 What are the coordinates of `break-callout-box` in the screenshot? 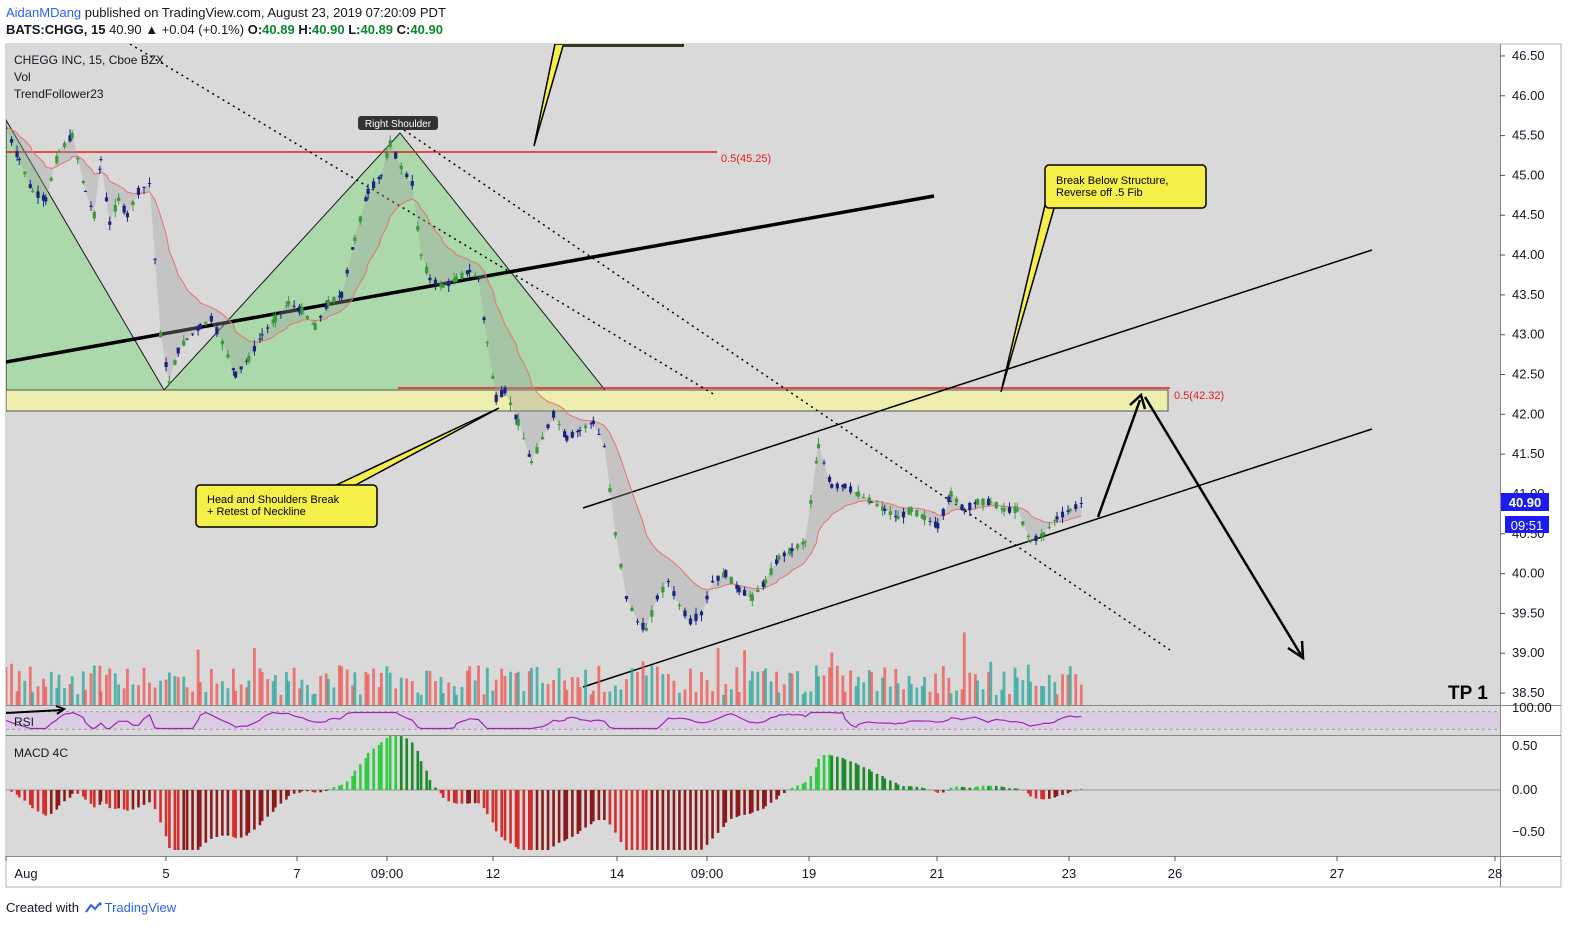 It's located at (1125, 186).